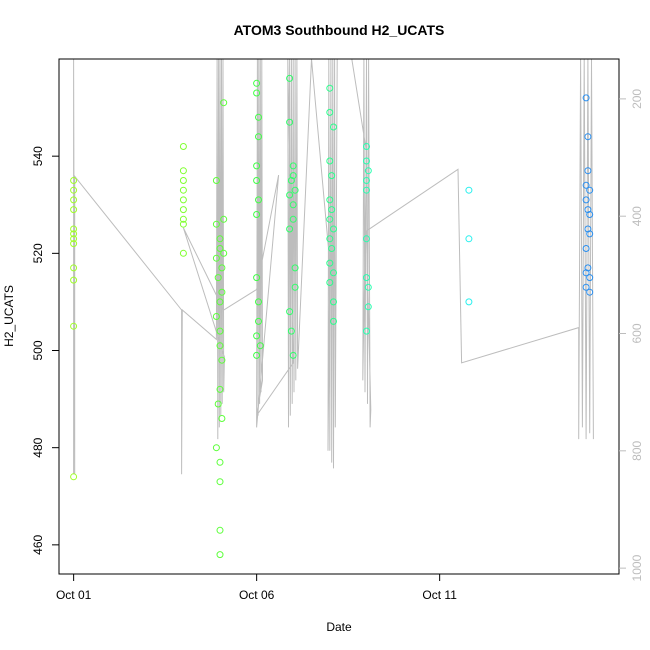 This screenshot has height=650, width=650. Describe the element at coordinates (257, 595) in the screenshot. I see `x-tick-label: Oct 06` at that location.